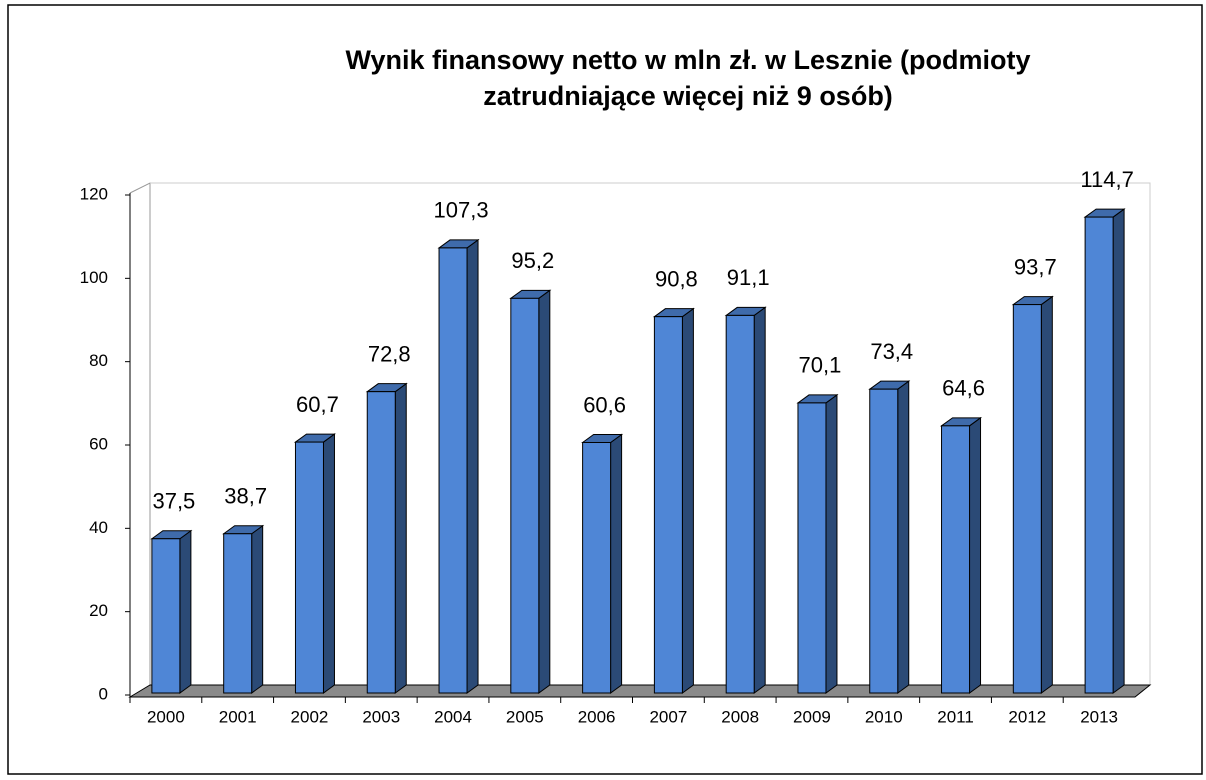  I want to click on x-tick-label: 2002, so click(310, 716).